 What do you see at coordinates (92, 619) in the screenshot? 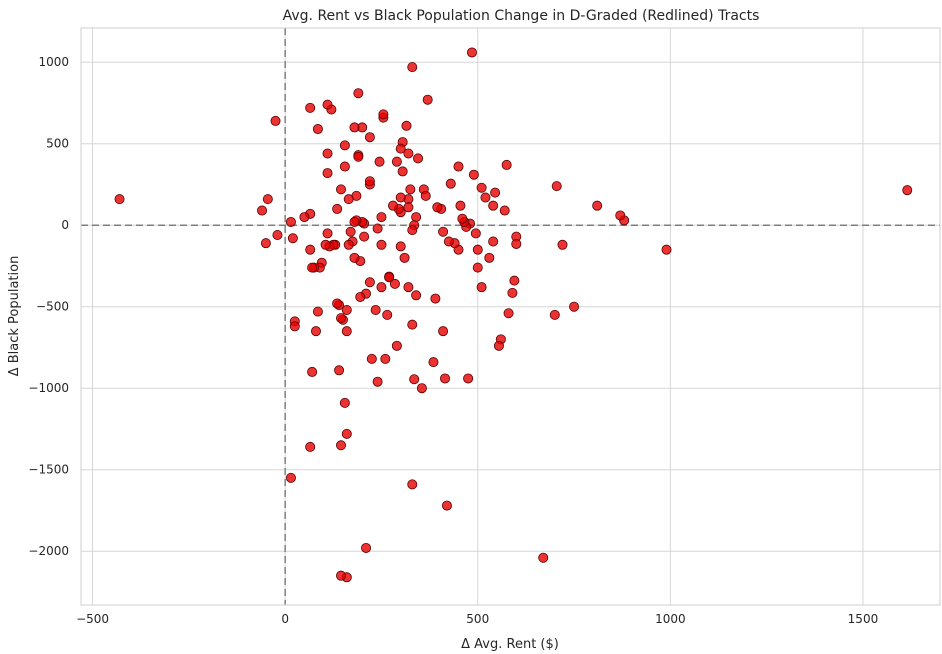
I see `x-tick-label: −500` at bounding box center [92, 619].